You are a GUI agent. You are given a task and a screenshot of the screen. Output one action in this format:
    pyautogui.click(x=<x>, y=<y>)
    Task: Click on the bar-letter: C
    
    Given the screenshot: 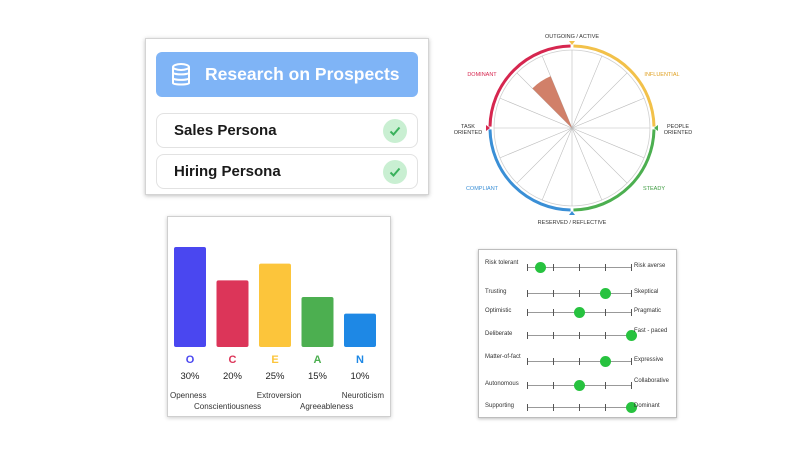 What is the action you would take?
    pyautogui.click(x=233, y=360)
    